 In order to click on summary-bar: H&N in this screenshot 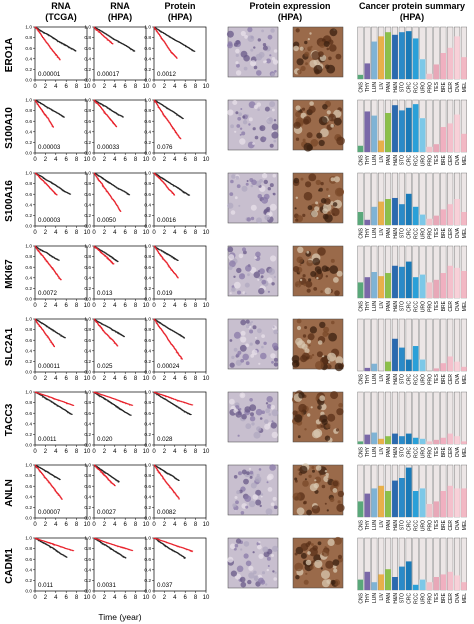, I will do `click(395, 497)`.